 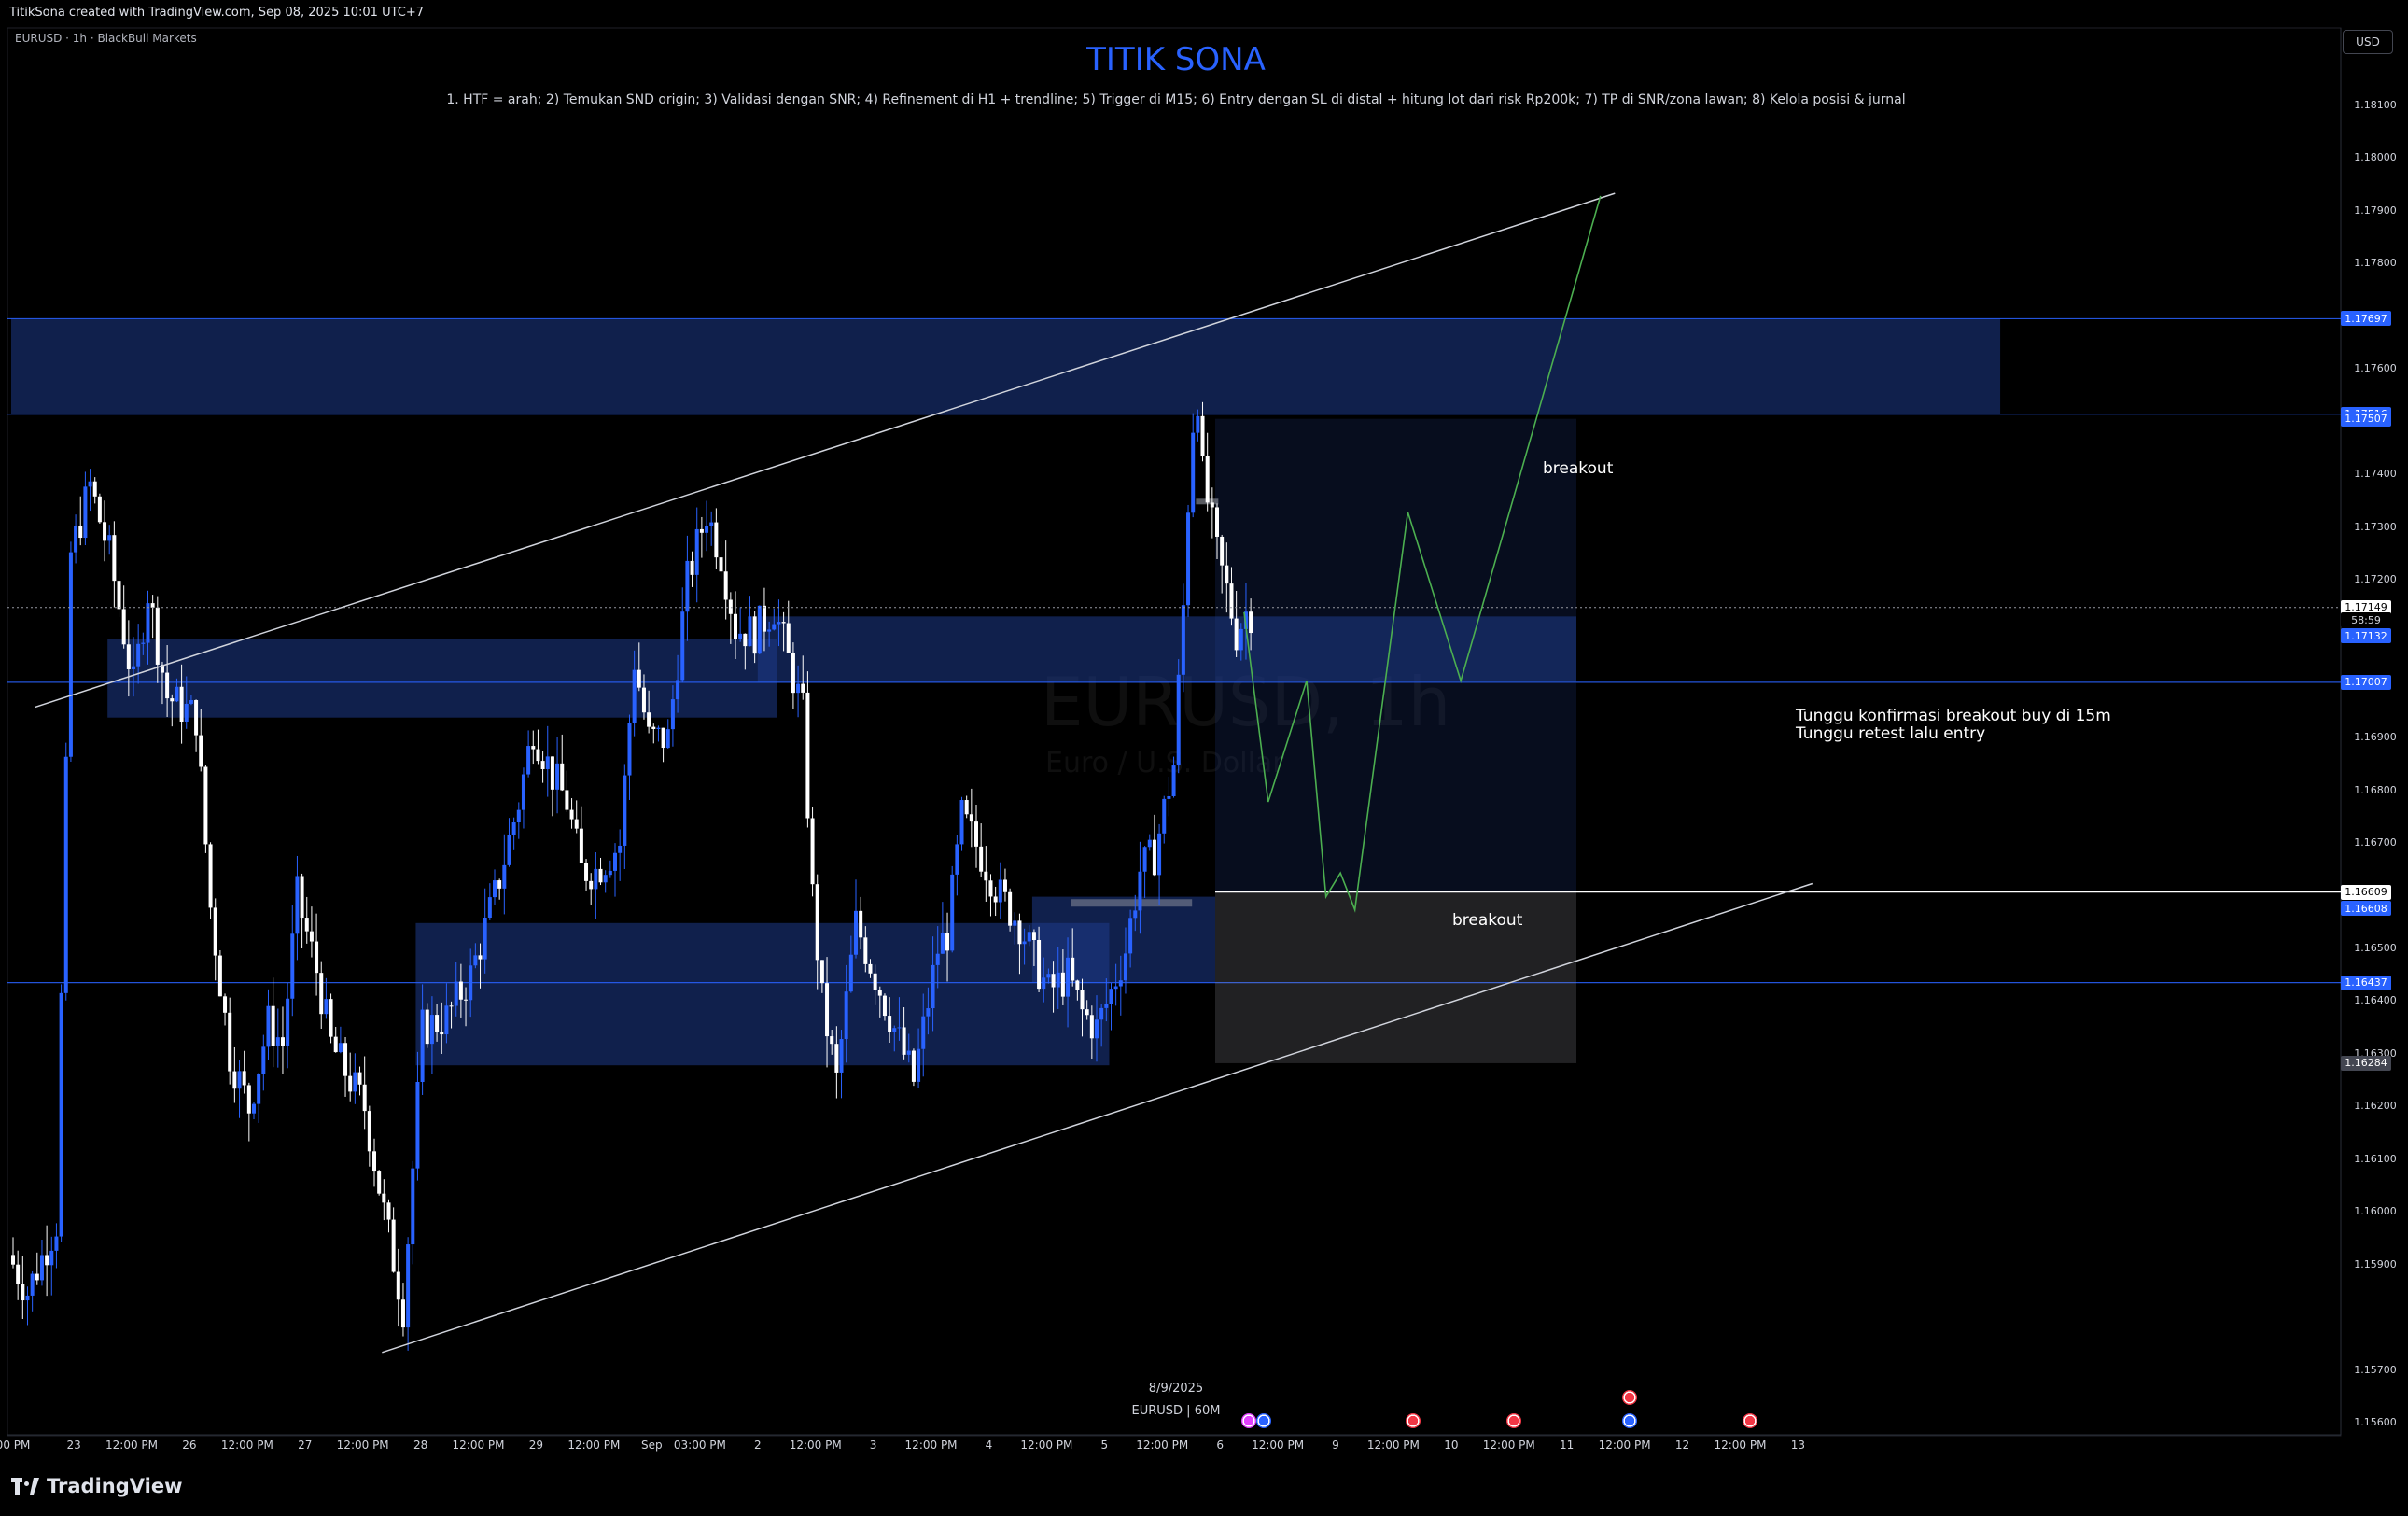 What do you see at coordinates (2375, 1263) in the screenshot?
I see `price-tick-label: 1.15900` at bounding box center [2375, 1263].